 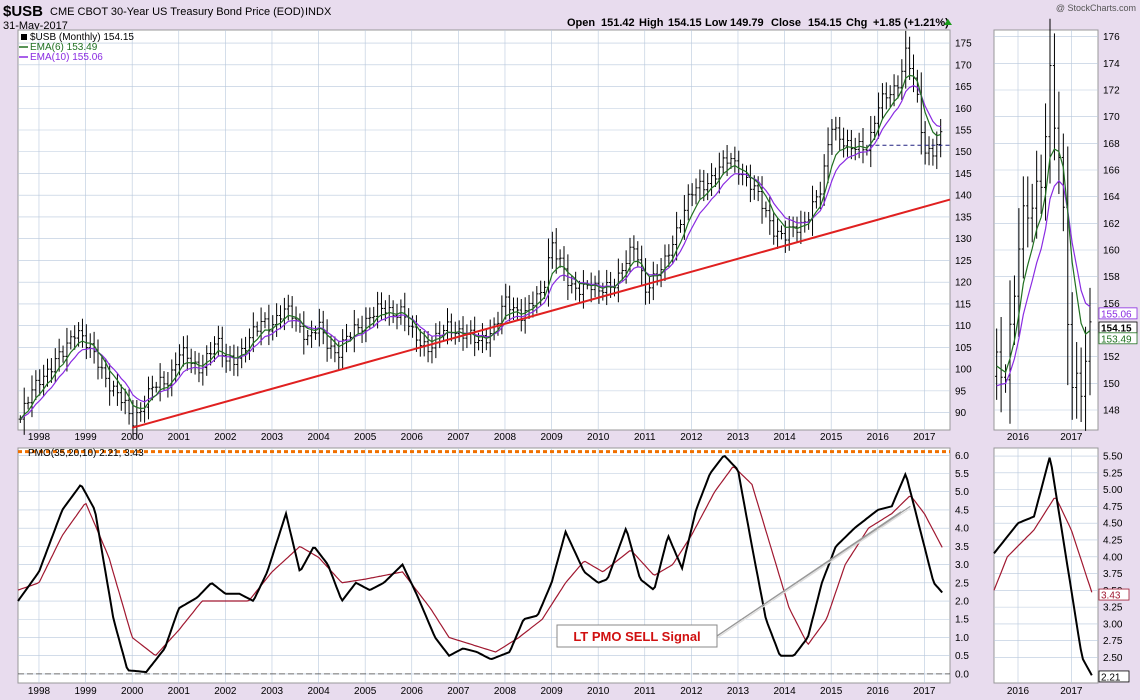 What do you see at coordinates (685, 23) in the screenshot?
I see `high-value: 154.15` at bounding box center [685, 23].